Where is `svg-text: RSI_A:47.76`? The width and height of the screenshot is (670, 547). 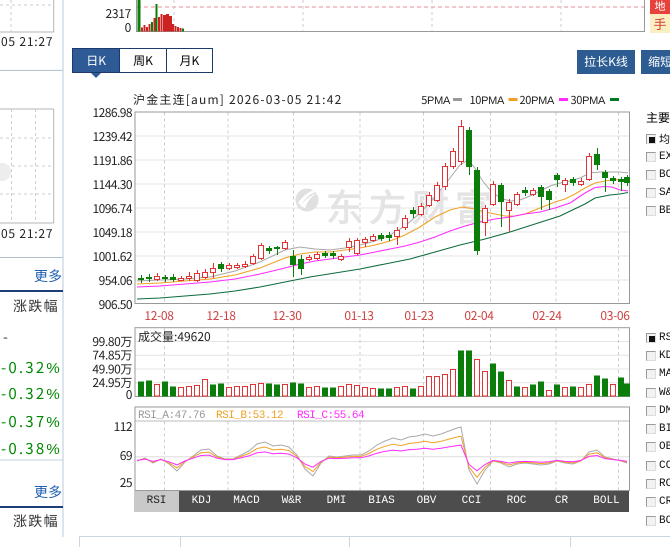
svg-text: RSI_A:47.76 is located at coordinates (171, 416).